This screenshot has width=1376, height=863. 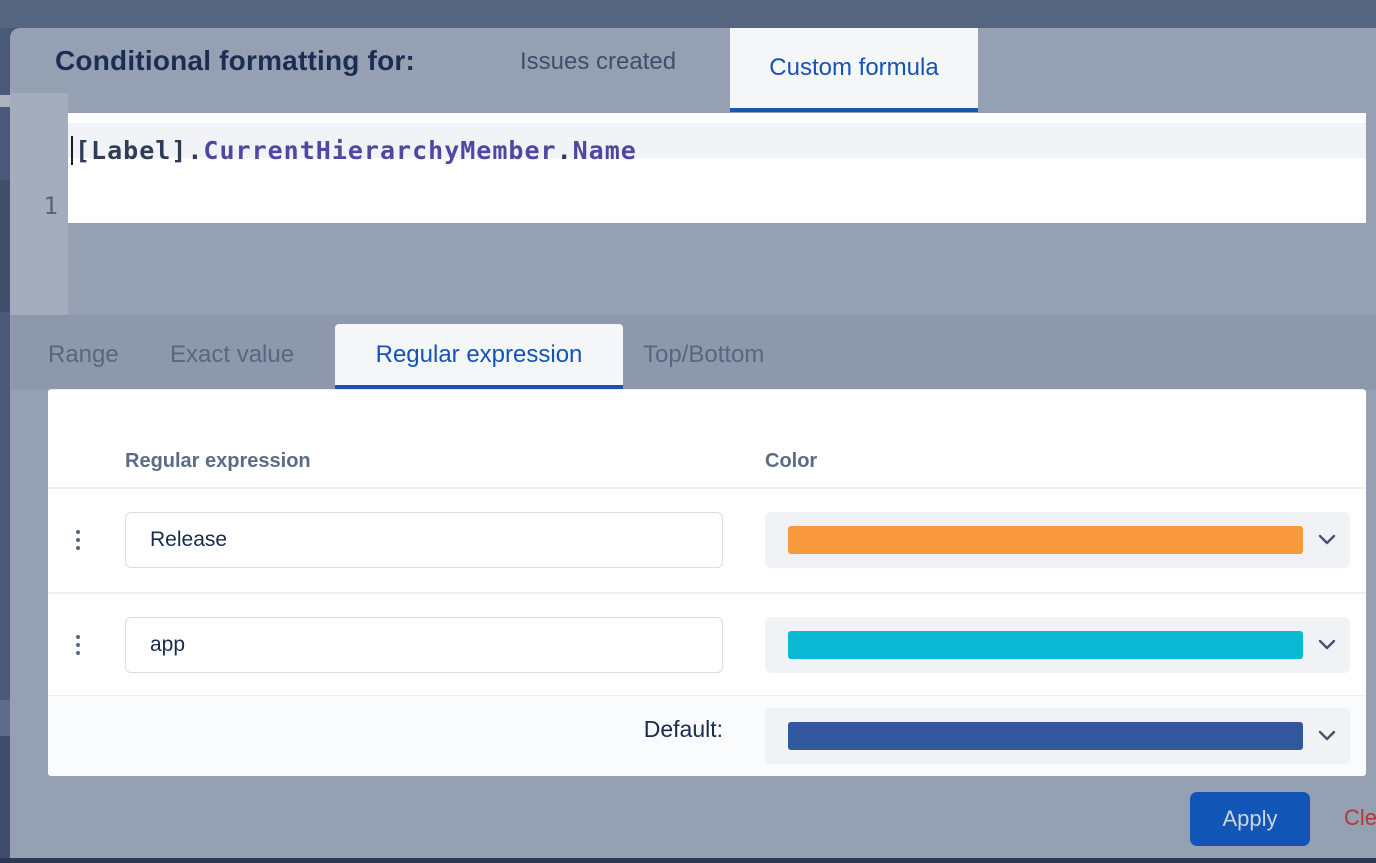 What do you see at coordinates (1045, 736) in the screenshot?
I see `color-swatch-dark-blue` at bounding box center [1045, 736].